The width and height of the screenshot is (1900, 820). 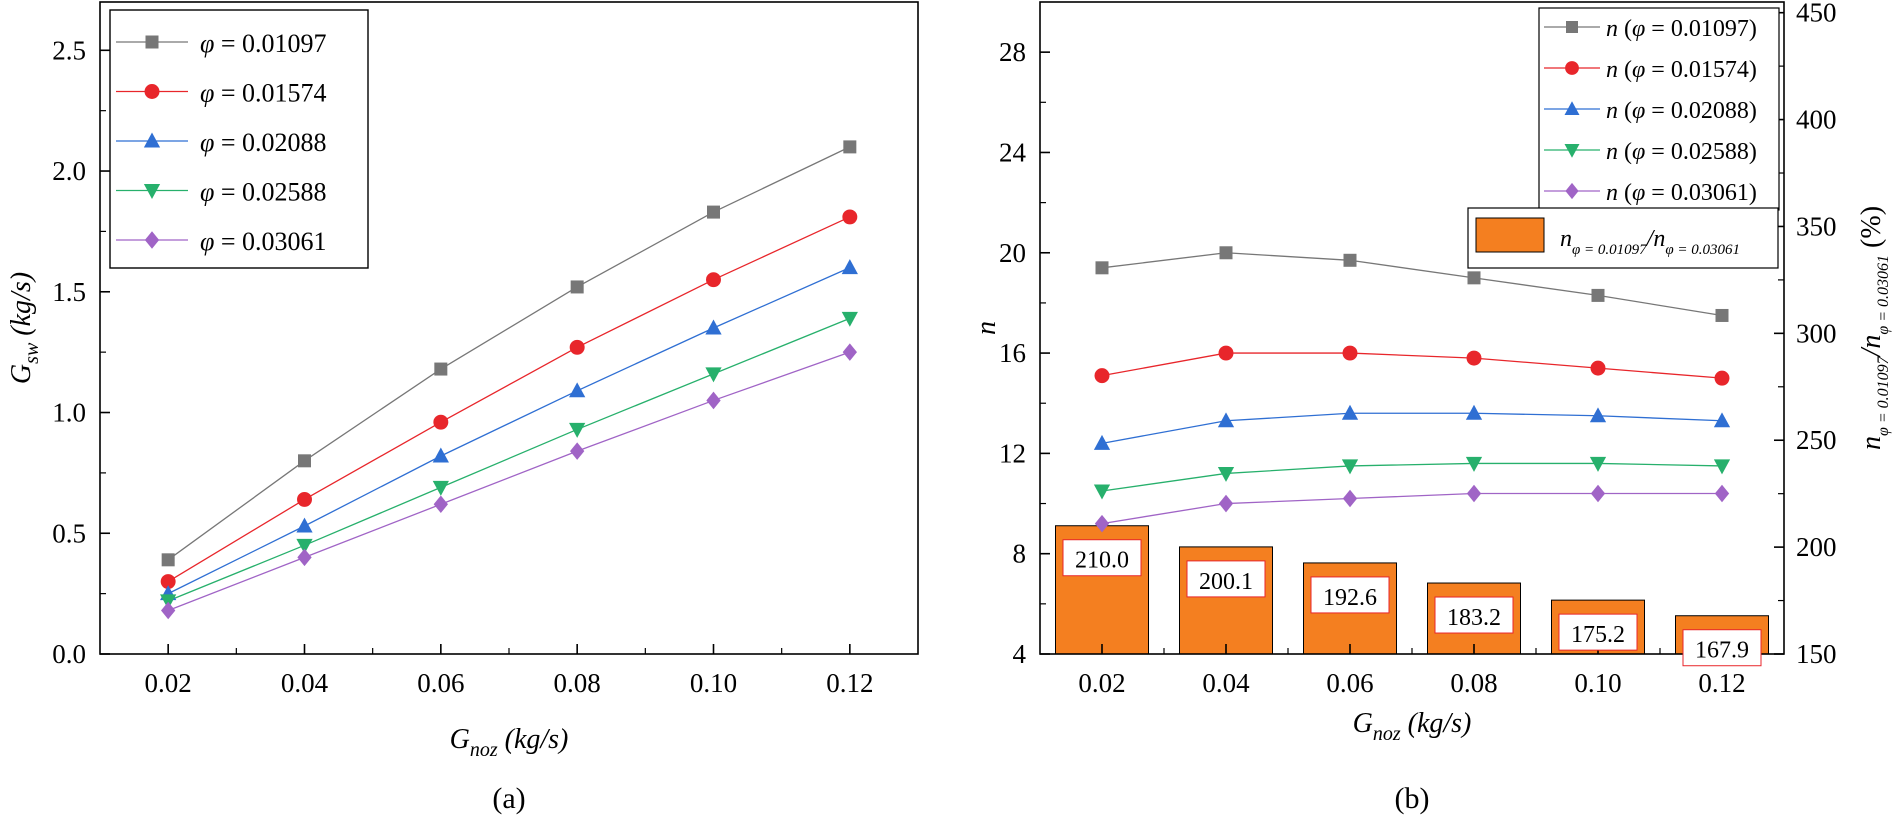 I want to click on chart-b-ylabel: n, so click(x=986, y=328).